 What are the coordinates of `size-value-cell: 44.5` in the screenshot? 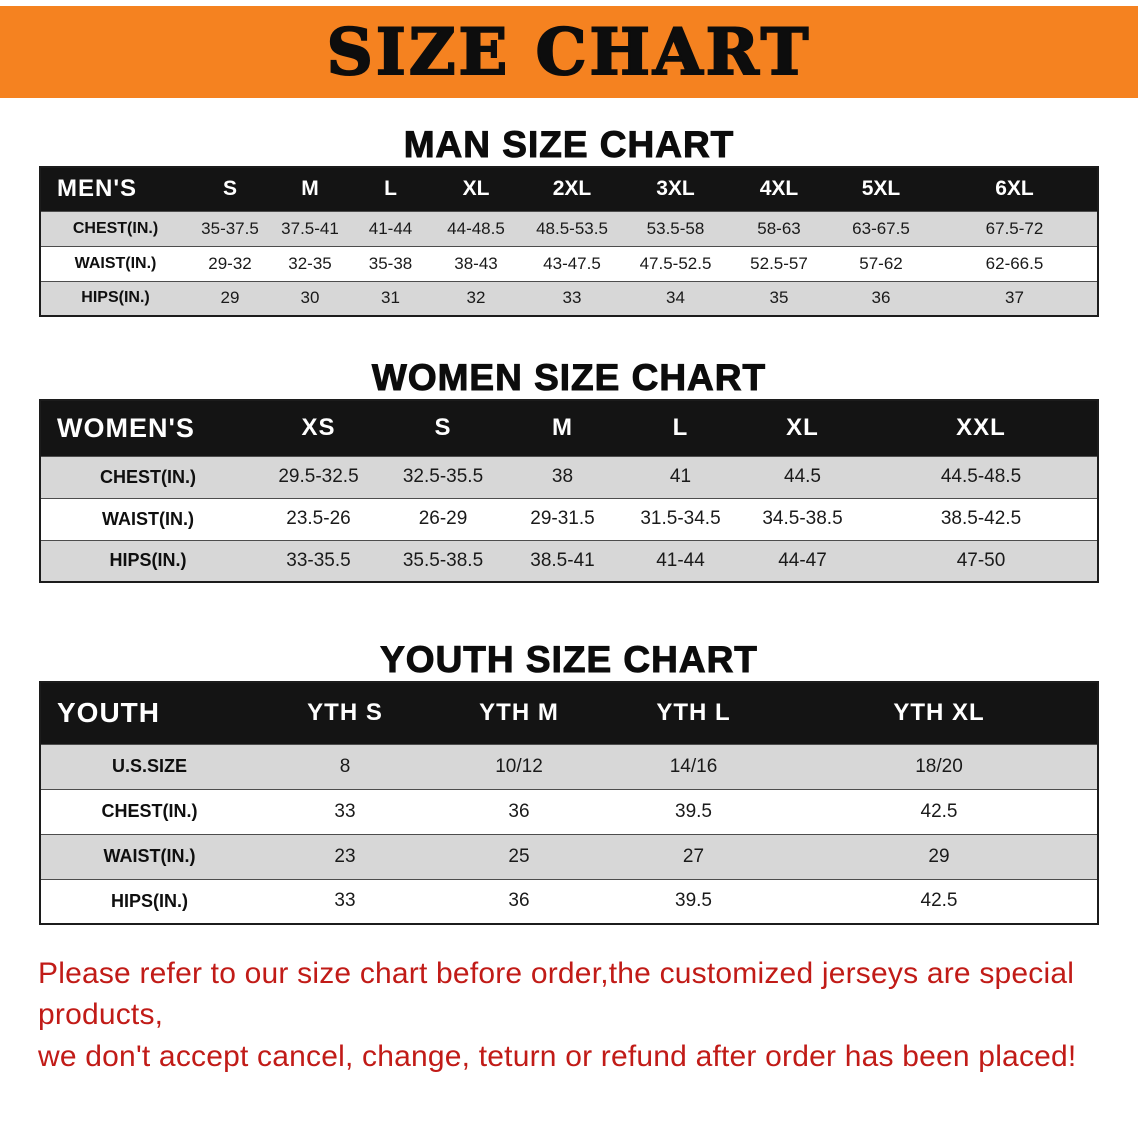 It's located at (802, 476).